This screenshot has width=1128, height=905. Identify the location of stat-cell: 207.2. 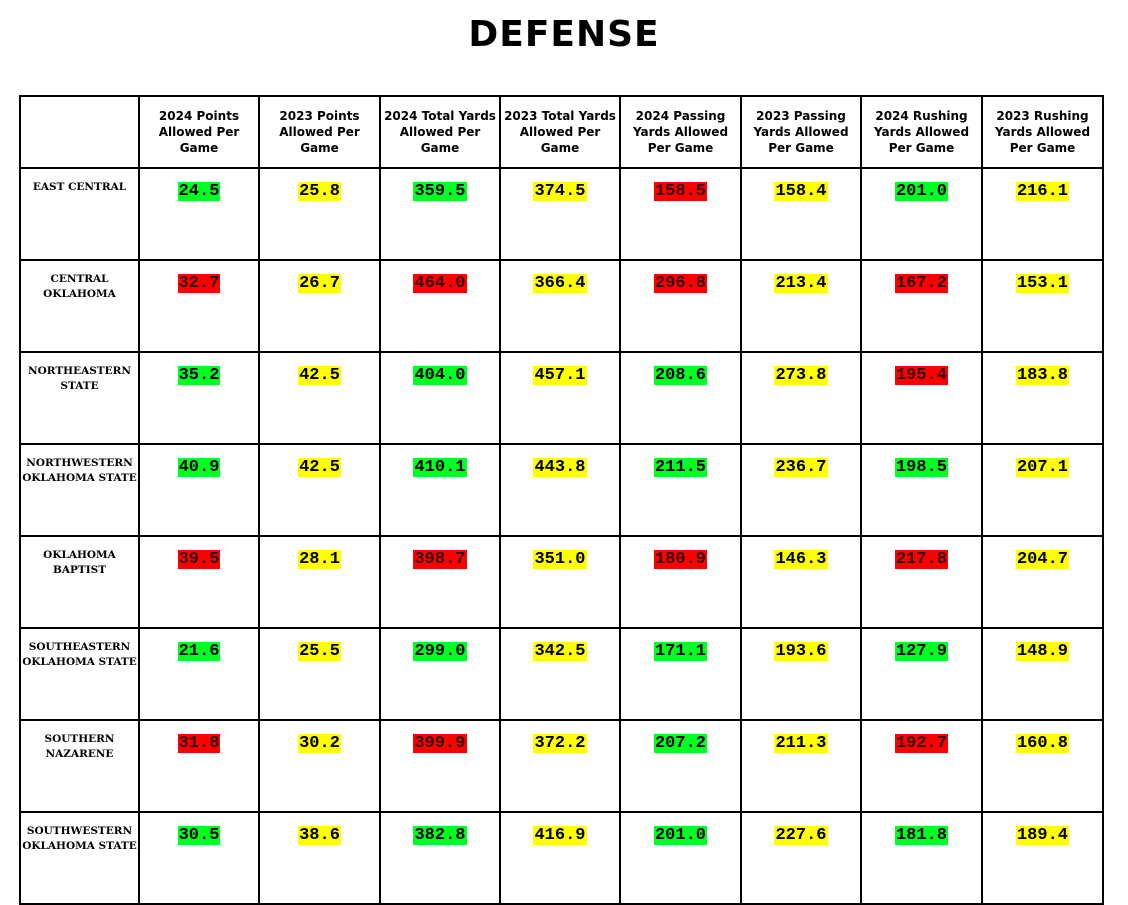
(680, 766).